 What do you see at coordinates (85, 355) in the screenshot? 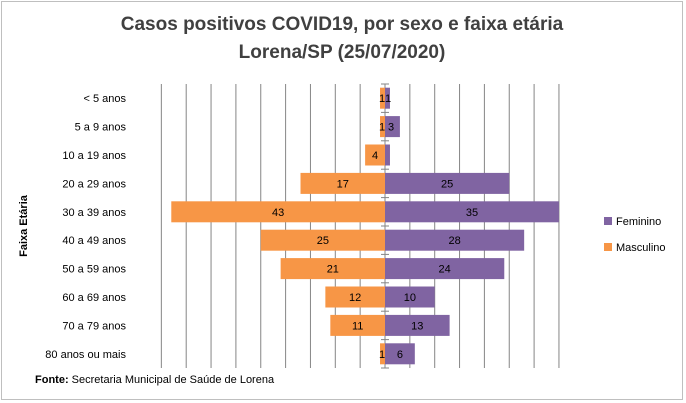
I see `category-label: 80 anos ou mais` at bounding box center [85, 355].